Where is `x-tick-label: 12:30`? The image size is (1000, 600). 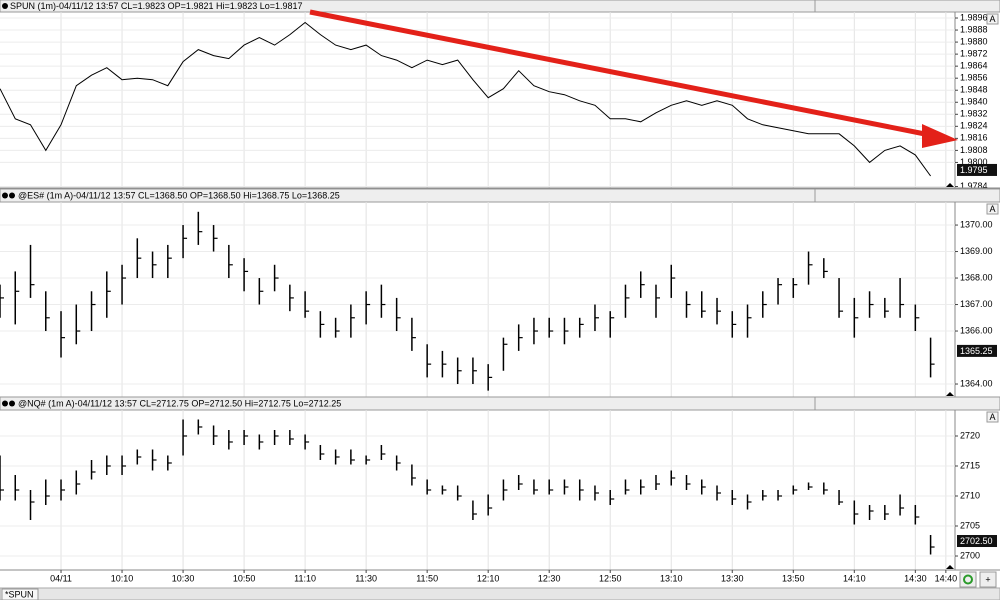 x-tick-label: 12:30 is located at coordinates (549, 578).